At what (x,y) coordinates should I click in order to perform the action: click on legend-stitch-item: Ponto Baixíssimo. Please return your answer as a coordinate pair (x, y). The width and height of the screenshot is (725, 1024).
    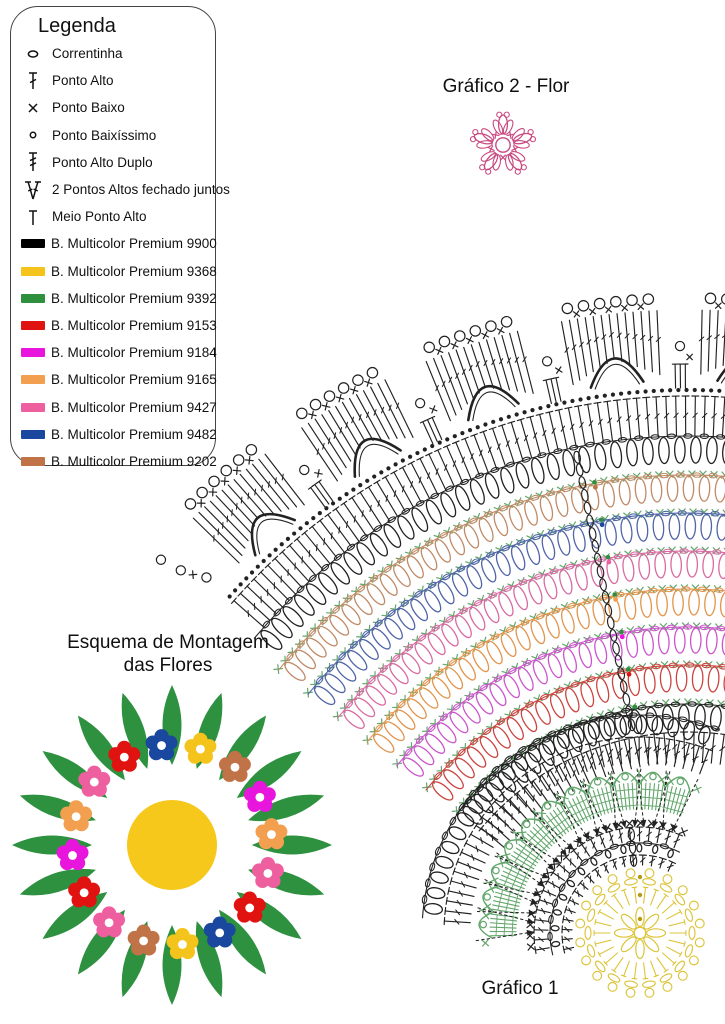
    Looking at the image, I should click on (113, 135).